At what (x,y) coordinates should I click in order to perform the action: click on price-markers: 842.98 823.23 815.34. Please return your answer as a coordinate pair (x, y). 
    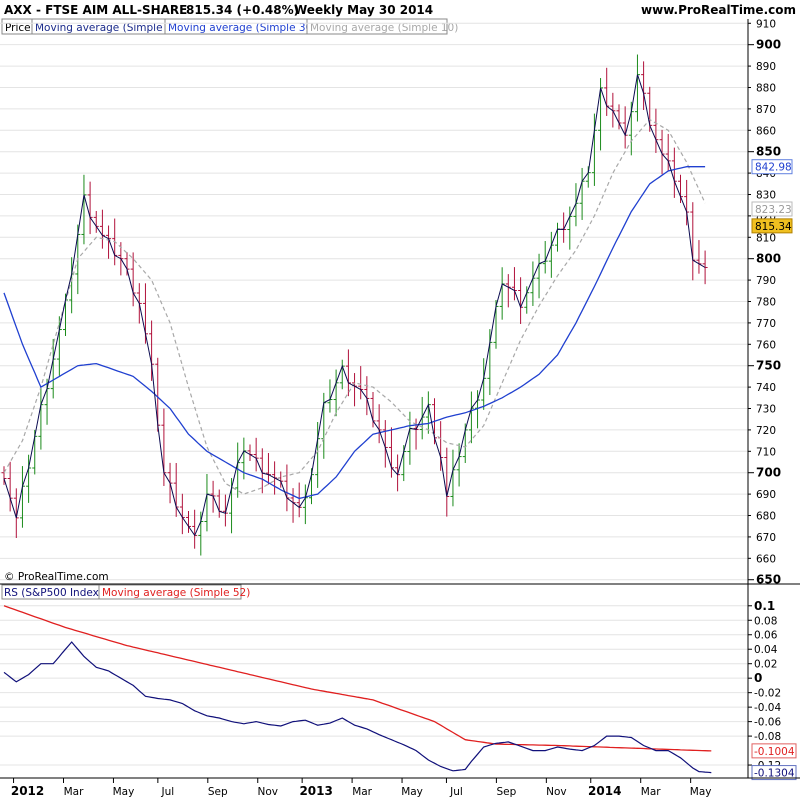
    Looking at the image, I should click on (772, 196).